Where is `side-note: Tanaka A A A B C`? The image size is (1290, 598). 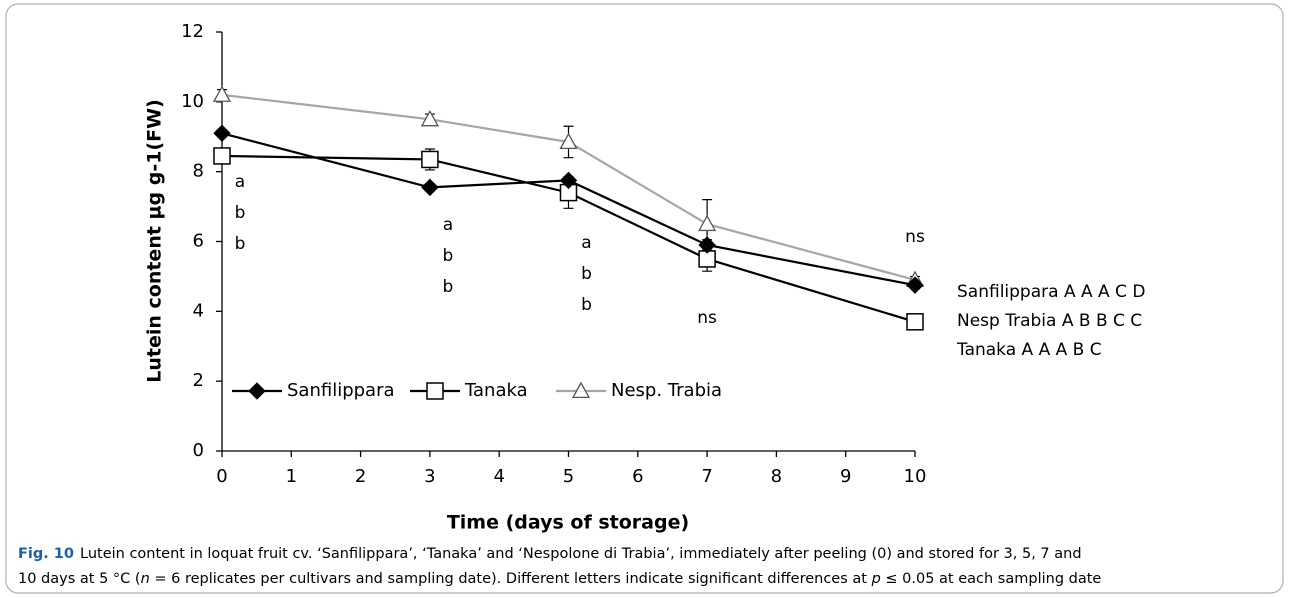 side-note: Tanaka A A A B C is located at coordinates (1029, 350).